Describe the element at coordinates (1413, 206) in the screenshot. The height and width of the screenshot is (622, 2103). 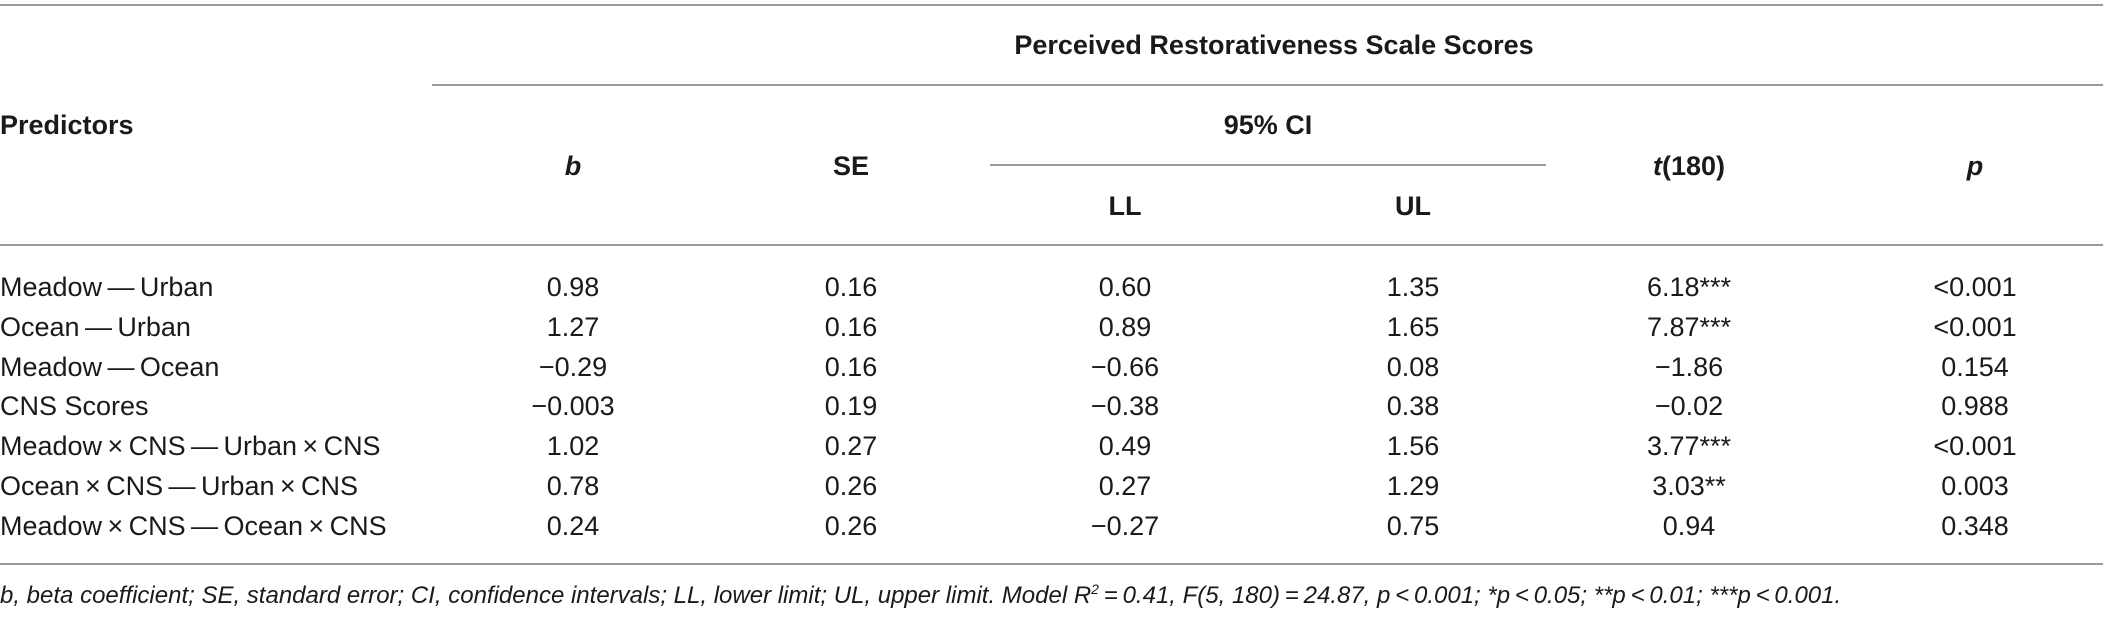
I see `col-header-ul: UL` at that location.